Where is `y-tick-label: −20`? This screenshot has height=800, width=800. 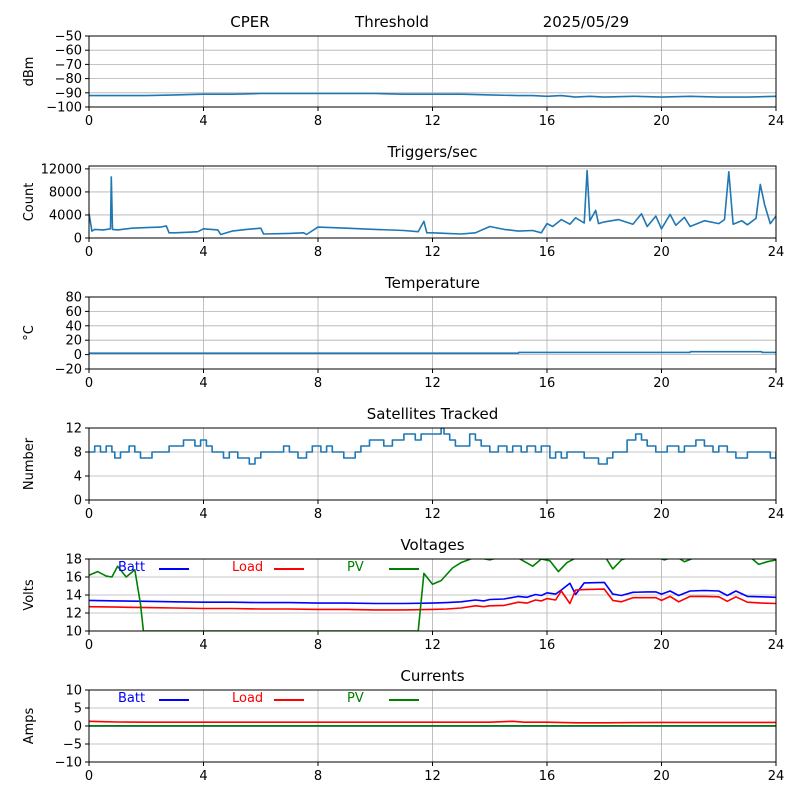 y-tick-label: −20 is located at coordinates (68, 370).